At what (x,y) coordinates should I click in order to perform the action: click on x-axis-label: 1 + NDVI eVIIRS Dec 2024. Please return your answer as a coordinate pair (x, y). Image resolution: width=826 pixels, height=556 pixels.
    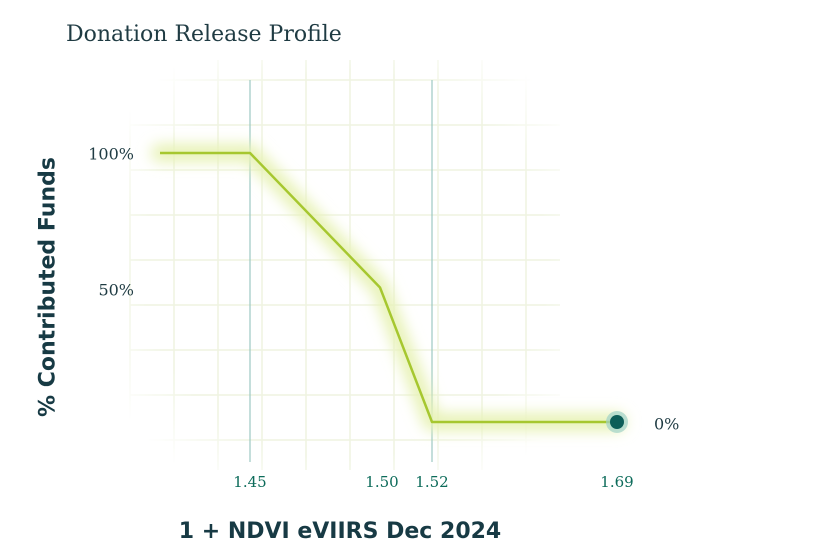
    Looking at the image, I should click on (340, 531).